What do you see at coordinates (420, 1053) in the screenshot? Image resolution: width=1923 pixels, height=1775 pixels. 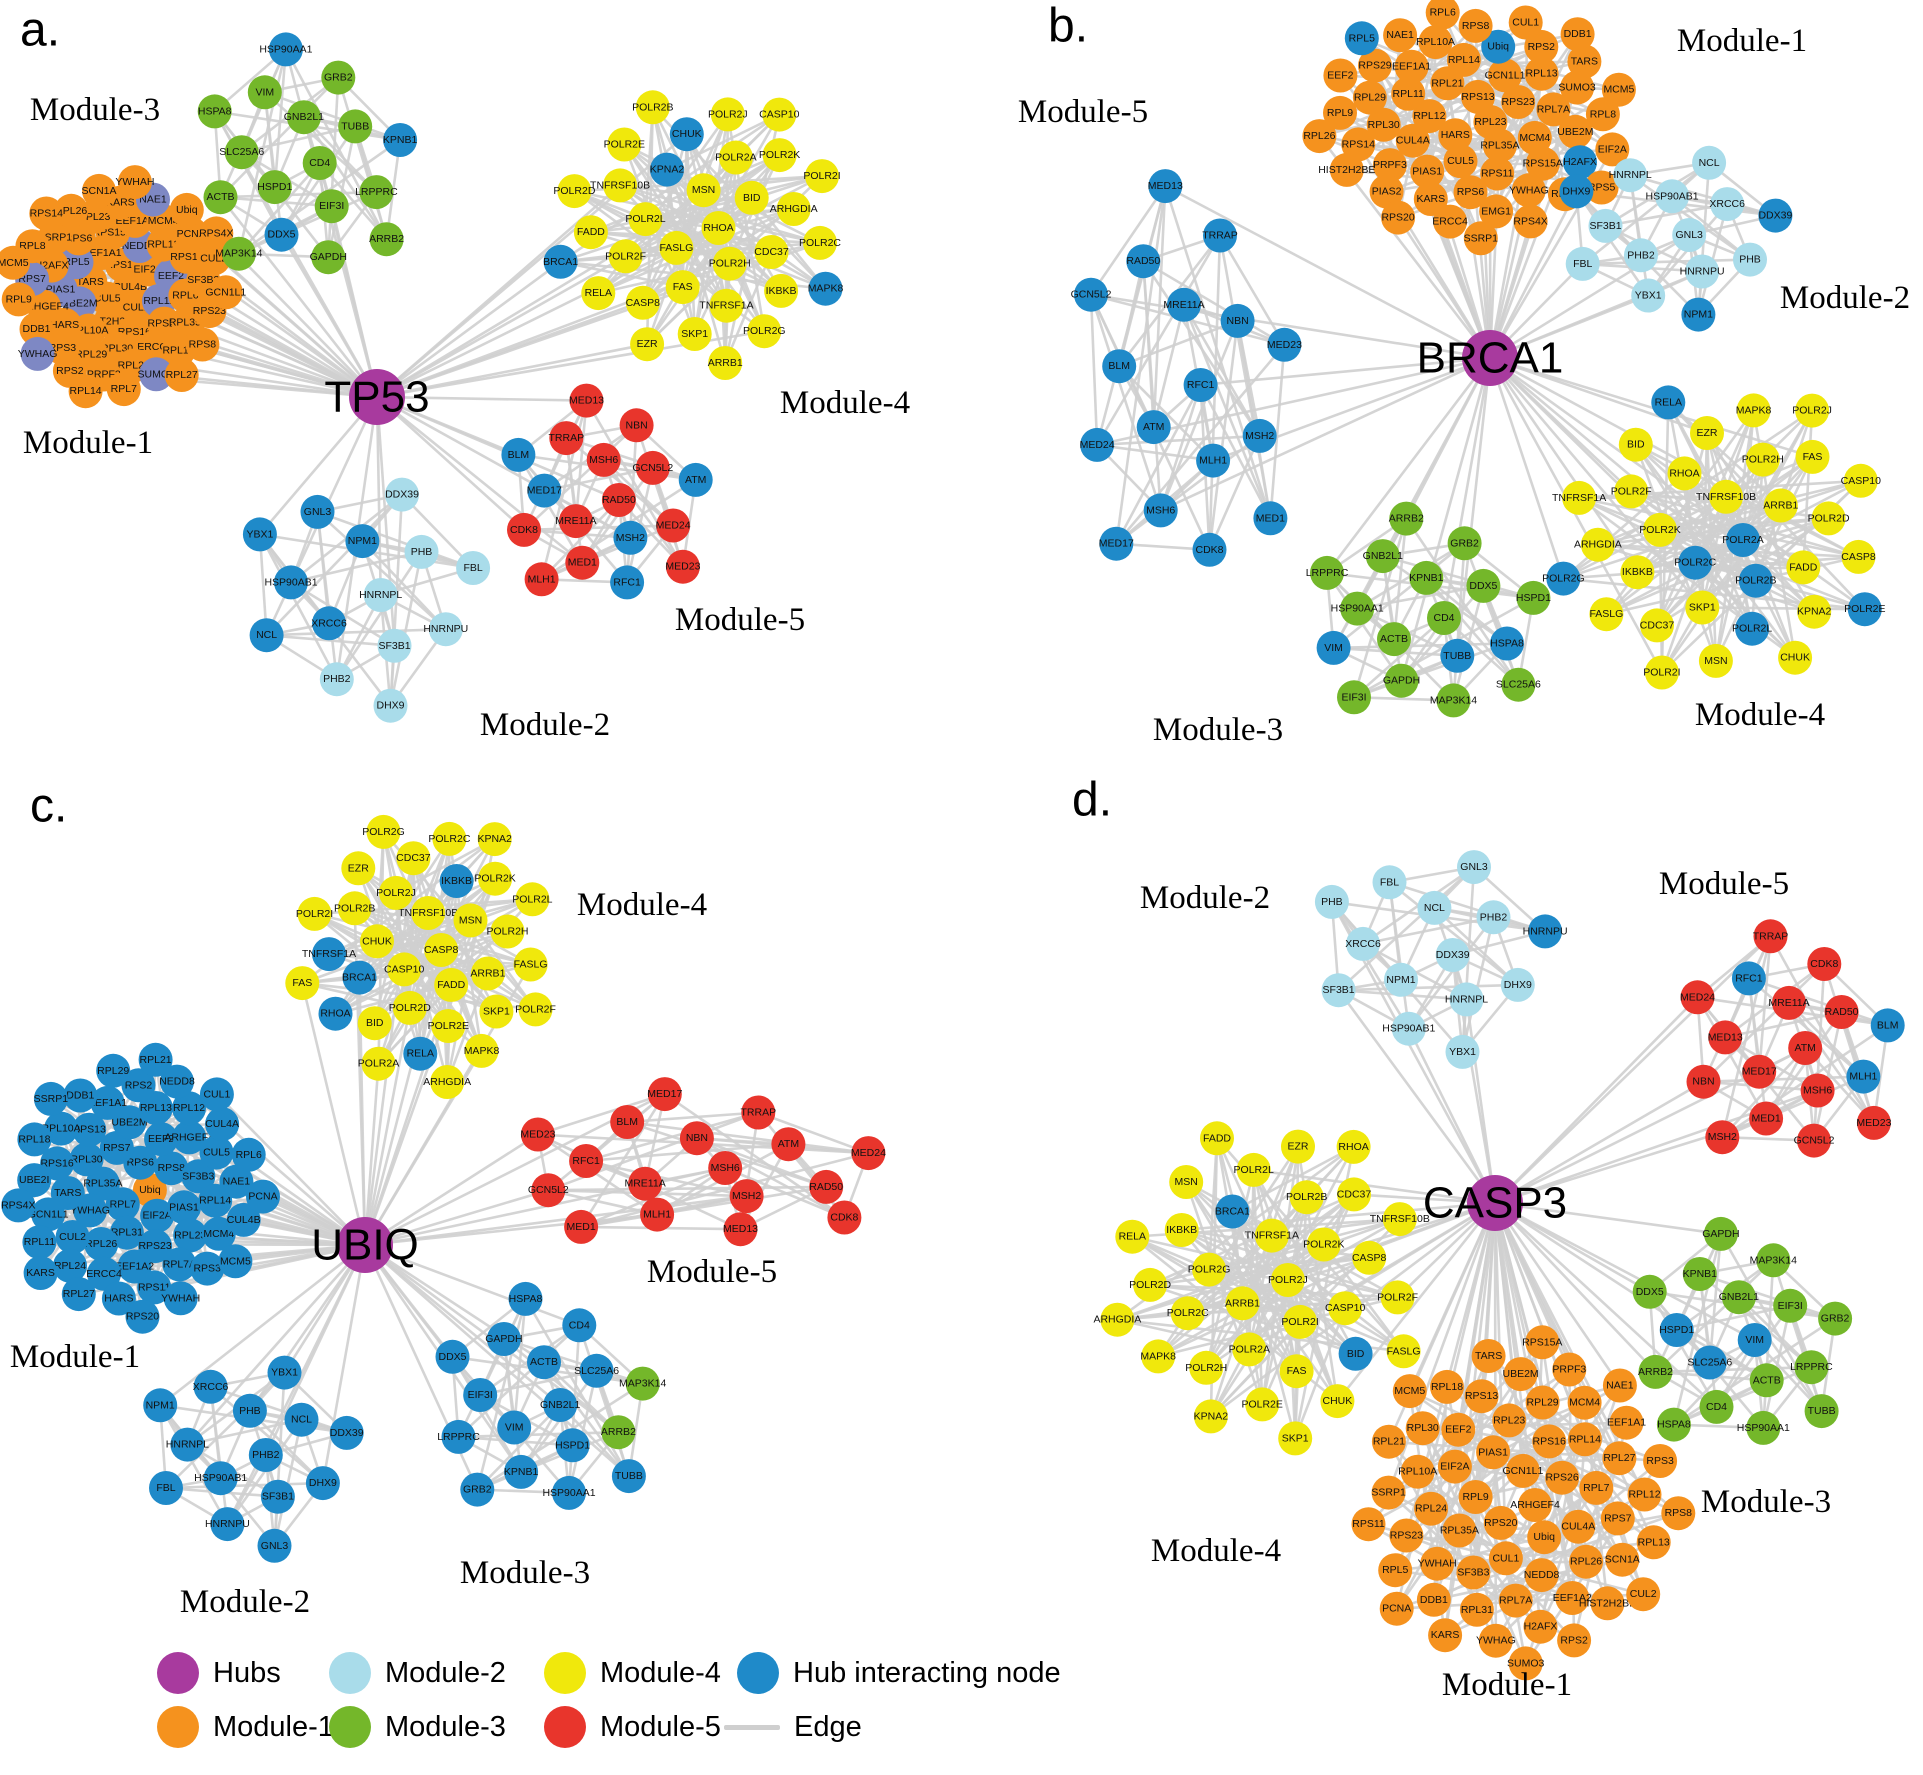 I see `node-rela` at bounding box center [420, 1053].